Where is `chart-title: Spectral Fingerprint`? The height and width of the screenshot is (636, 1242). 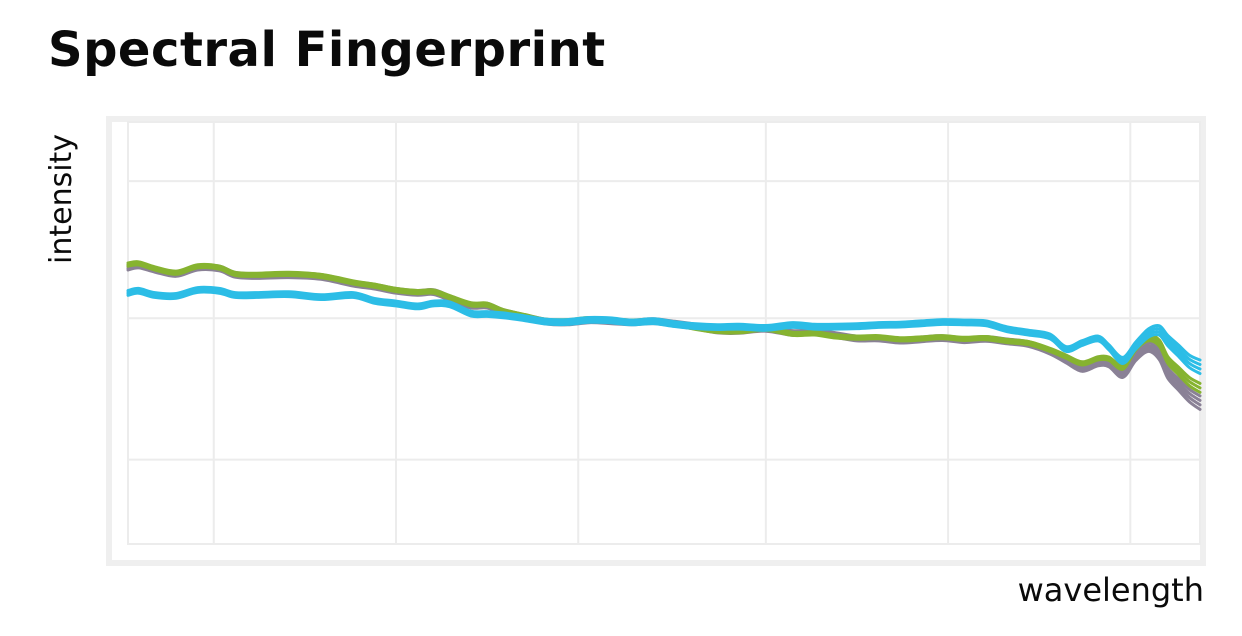 chart-title: Spectral Fingerprint is located at coordinates (327, 50).